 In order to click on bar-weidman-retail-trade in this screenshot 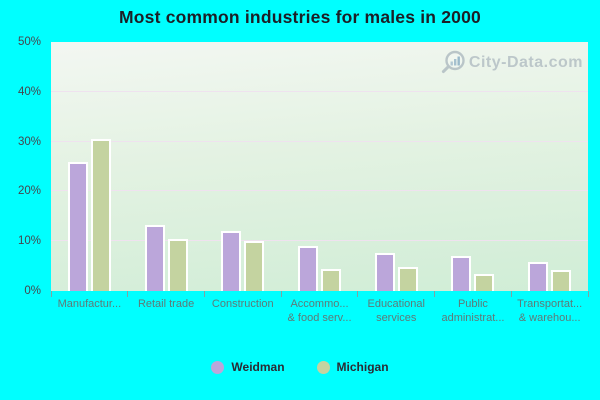, I will do `click(154, 258)`.